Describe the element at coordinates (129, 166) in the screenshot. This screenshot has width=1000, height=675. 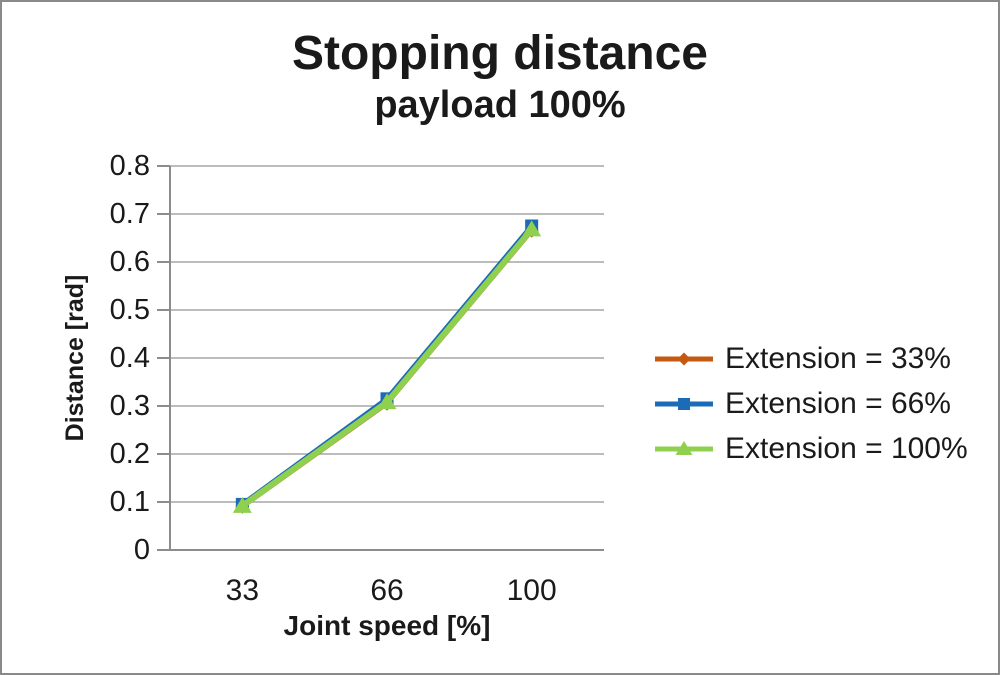
I see `y-tick-label: 0.8` at that location.